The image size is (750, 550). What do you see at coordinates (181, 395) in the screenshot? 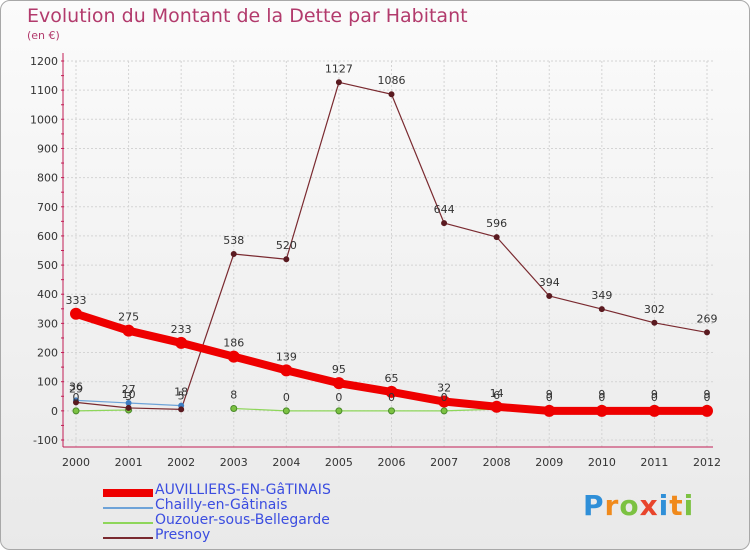
I see `data-label: 5` at bounding box center [181, 395].